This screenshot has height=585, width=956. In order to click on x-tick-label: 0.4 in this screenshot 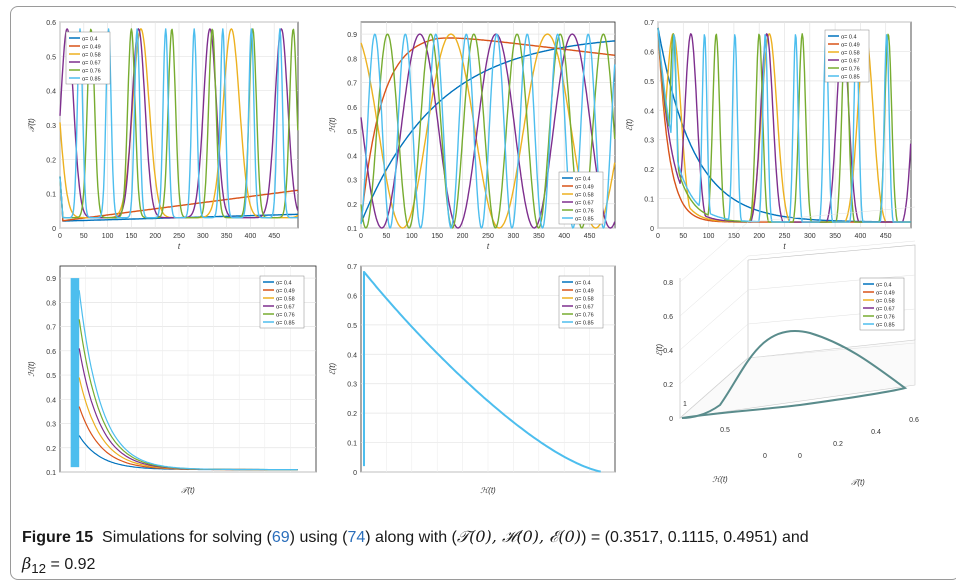, I will do `click(876, 432)`.